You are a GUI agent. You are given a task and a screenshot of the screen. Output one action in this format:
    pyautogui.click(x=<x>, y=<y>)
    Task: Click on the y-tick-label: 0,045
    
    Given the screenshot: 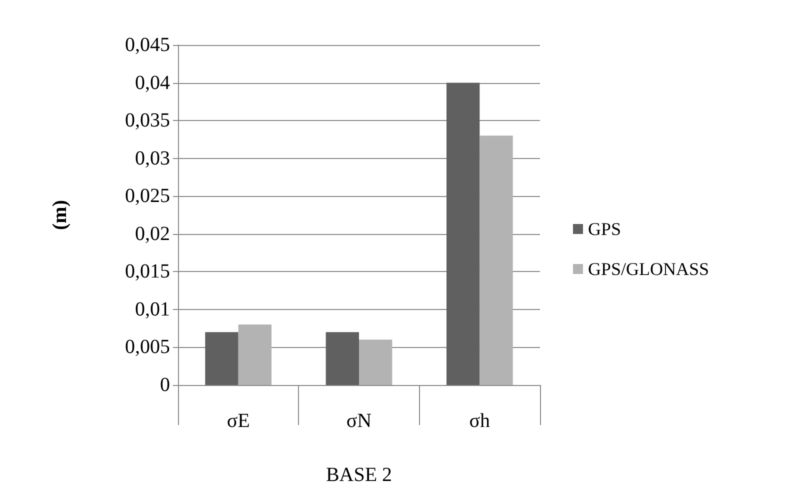 What is the action you would take?
    pyautogui.click(x=147, y=45)
    